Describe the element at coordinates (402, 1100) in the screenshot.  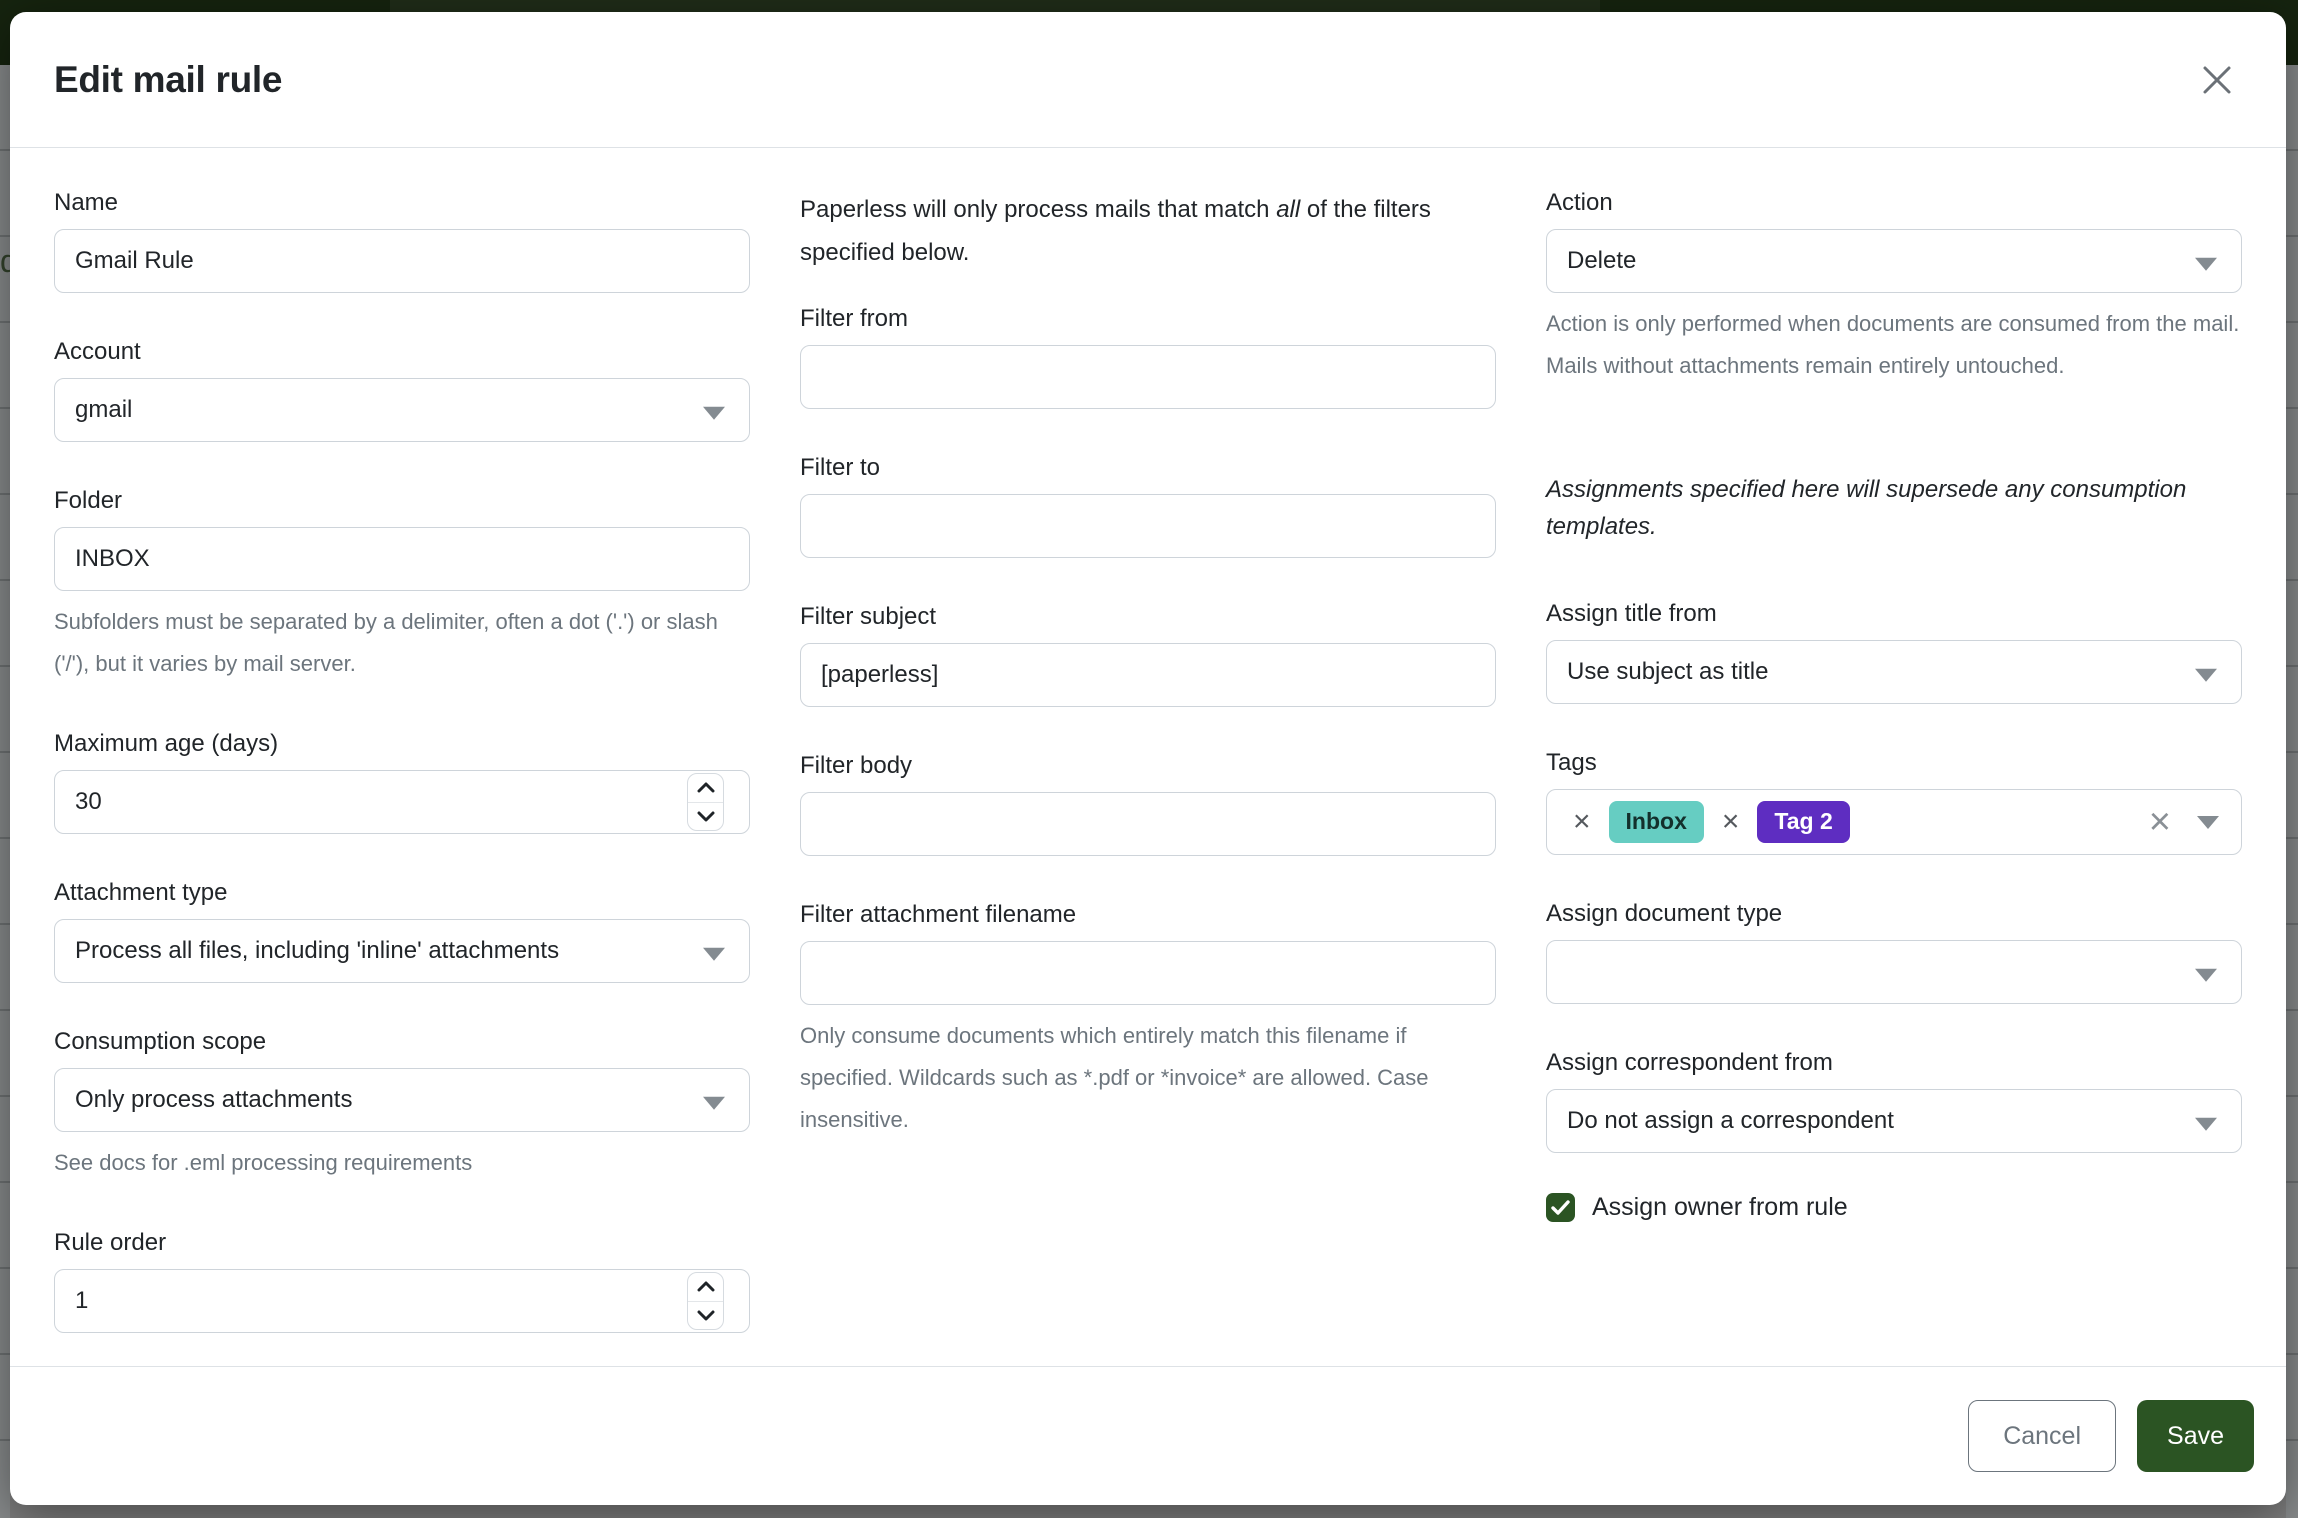
I see `consumption-scope-select: Only process attachments` at that location.